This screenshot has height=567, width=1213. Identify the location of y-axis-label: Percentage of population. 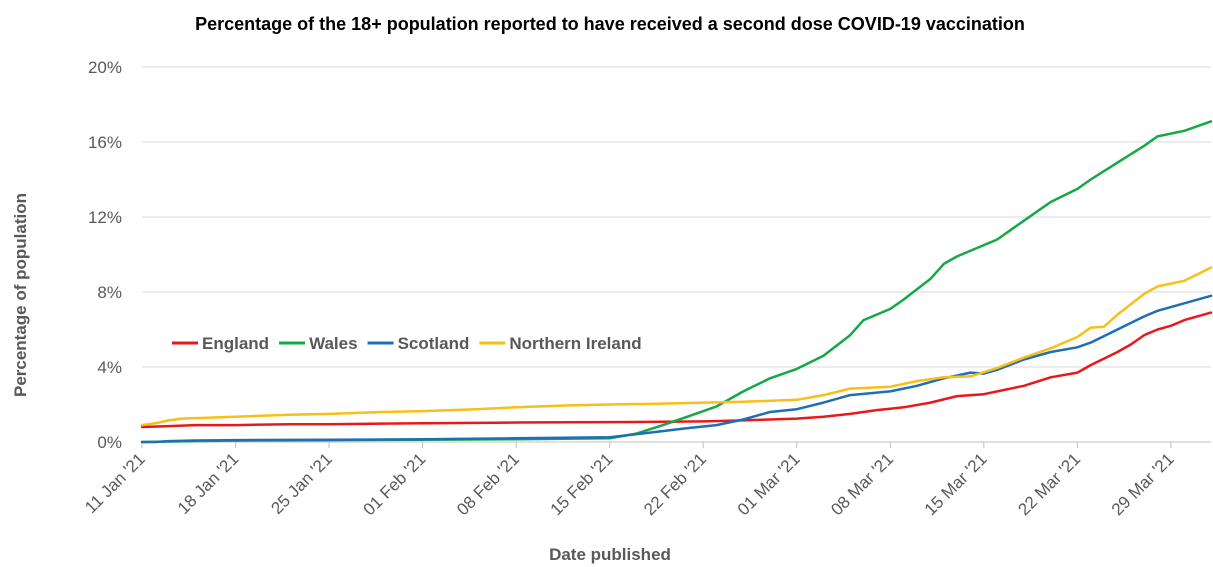
(20, 295).